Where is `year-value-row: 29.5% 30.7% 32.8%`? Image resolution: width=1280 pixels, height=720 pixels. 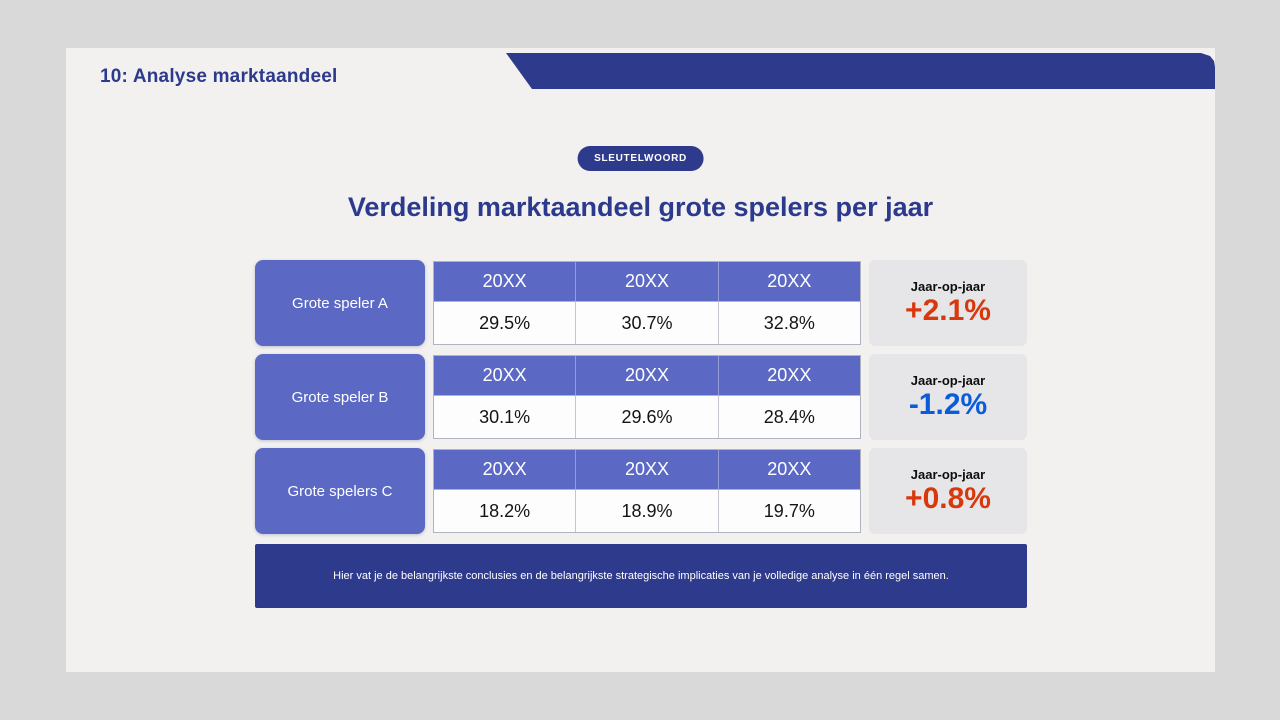
year-value-row: 29.5% 30.7% 32.8% is located at coordinates (647, 323).